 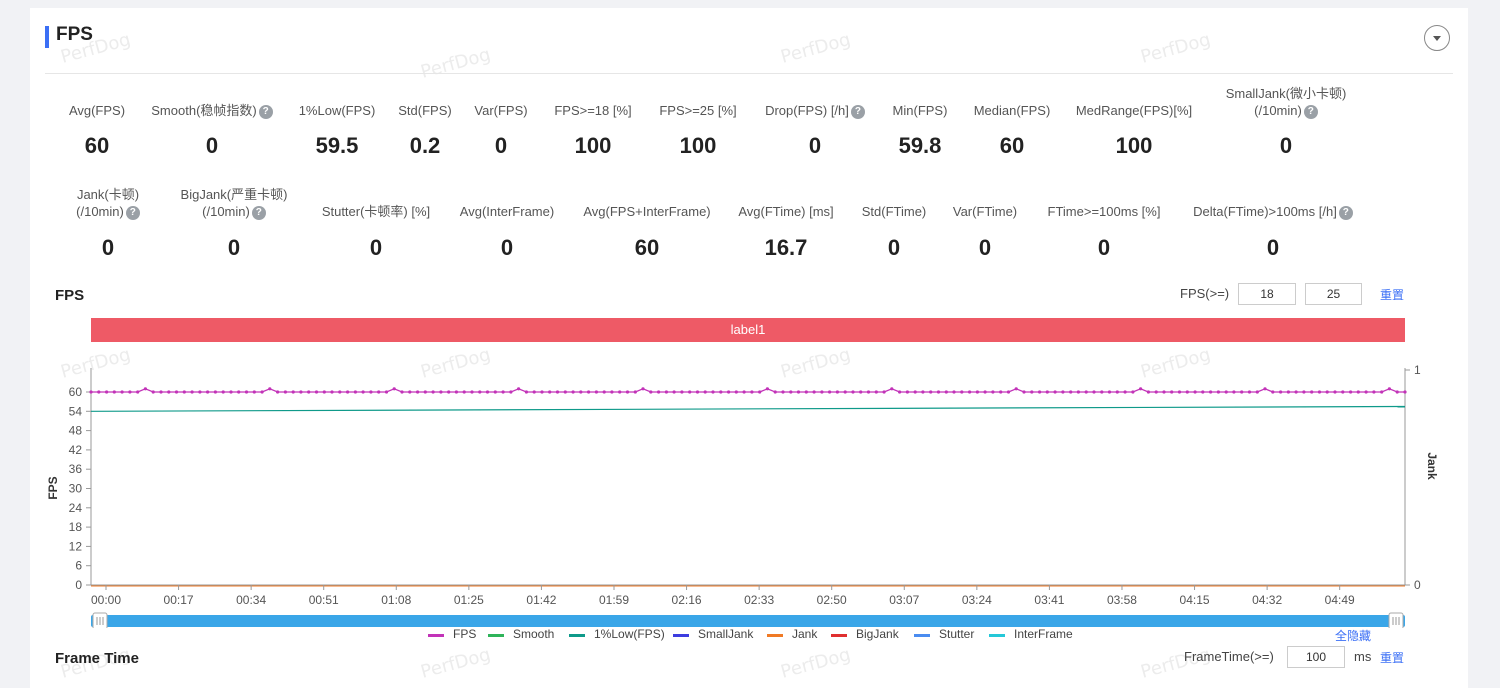 What do you see at coordinates (425, 145) in the screenshot?
I see `metric-value: 0.2` at bounding box center [425, 145].